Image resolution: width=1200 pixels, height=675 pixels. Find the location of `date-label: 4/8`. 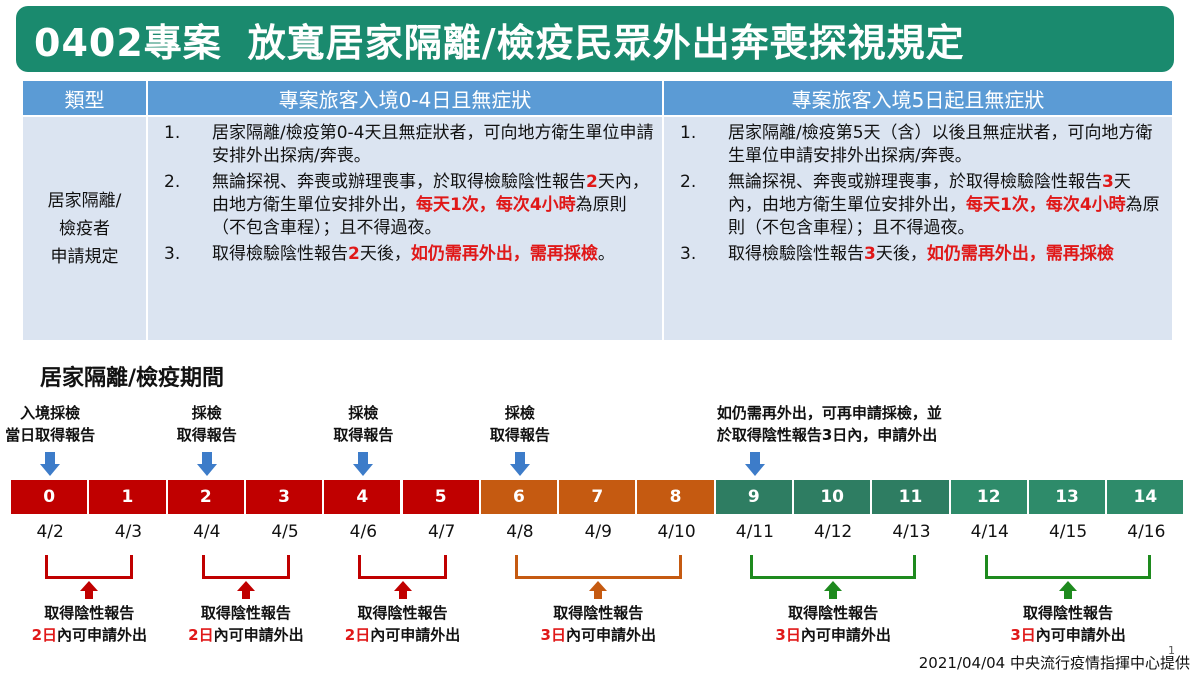

date-label: 4/8 is located at coordinates (520, 532).